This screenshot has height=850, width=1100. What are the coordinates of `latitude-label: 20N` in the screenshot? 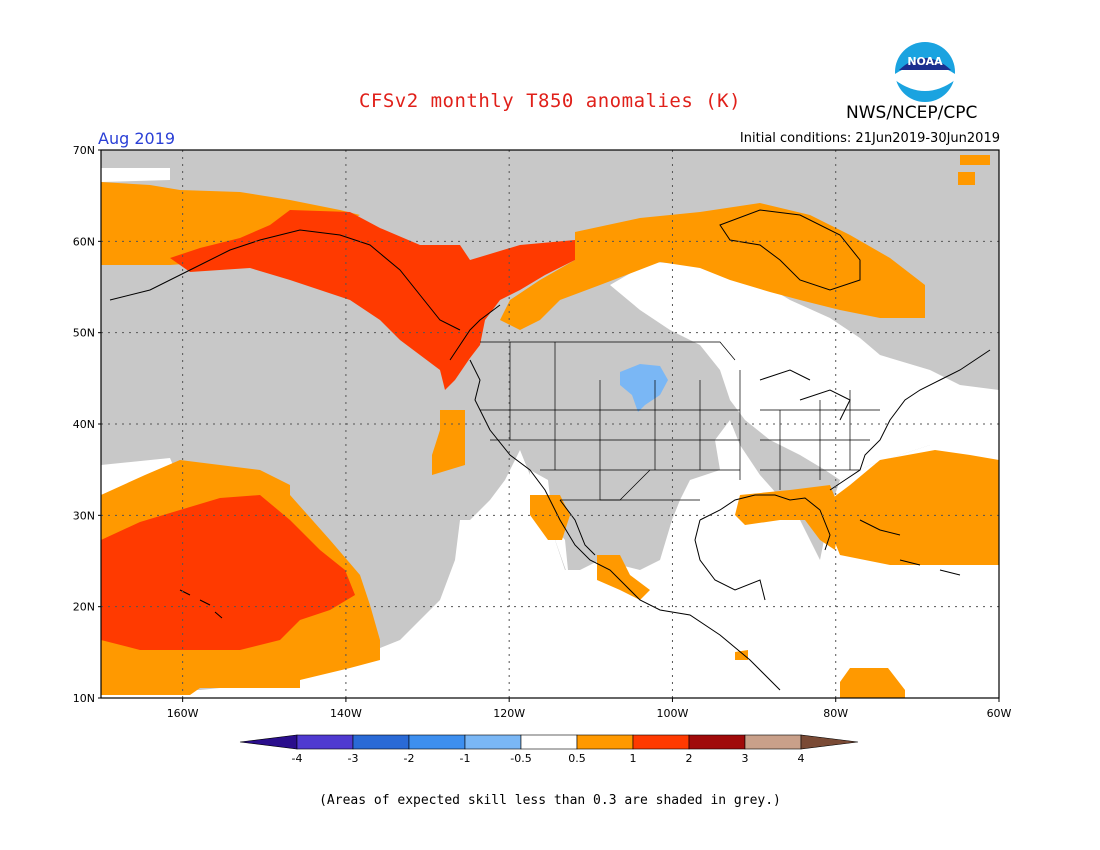 It's located at (84, 607).